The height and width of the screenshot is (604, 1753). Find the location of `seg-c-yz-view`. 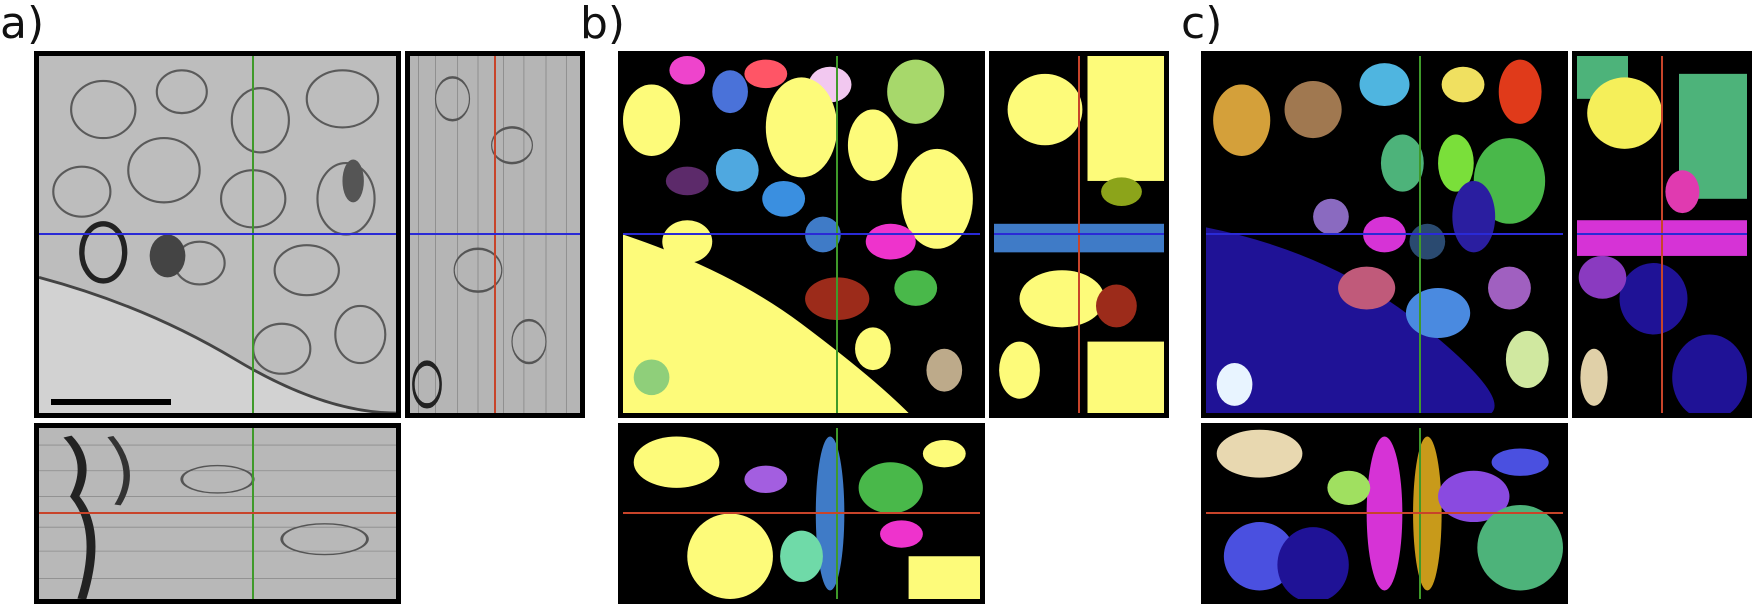

seg-c-yz-view is located at coordinates (1662, 234).